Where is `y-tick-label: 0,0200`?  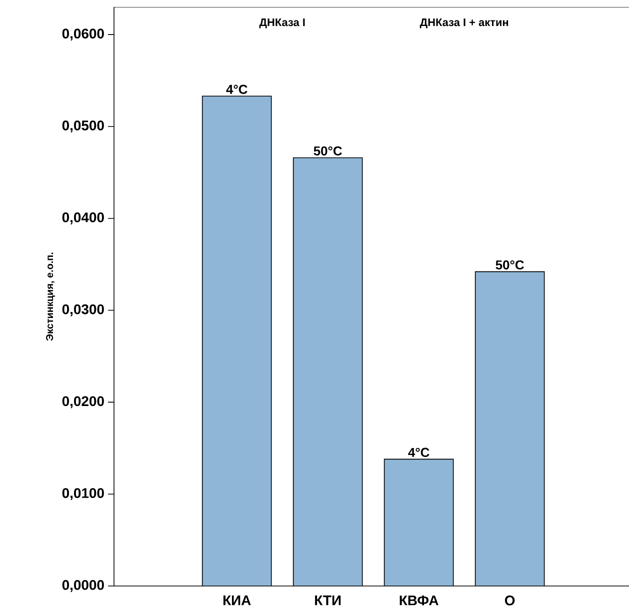 y-tick-label: 0,0200 is located at coordinates (83, 402).